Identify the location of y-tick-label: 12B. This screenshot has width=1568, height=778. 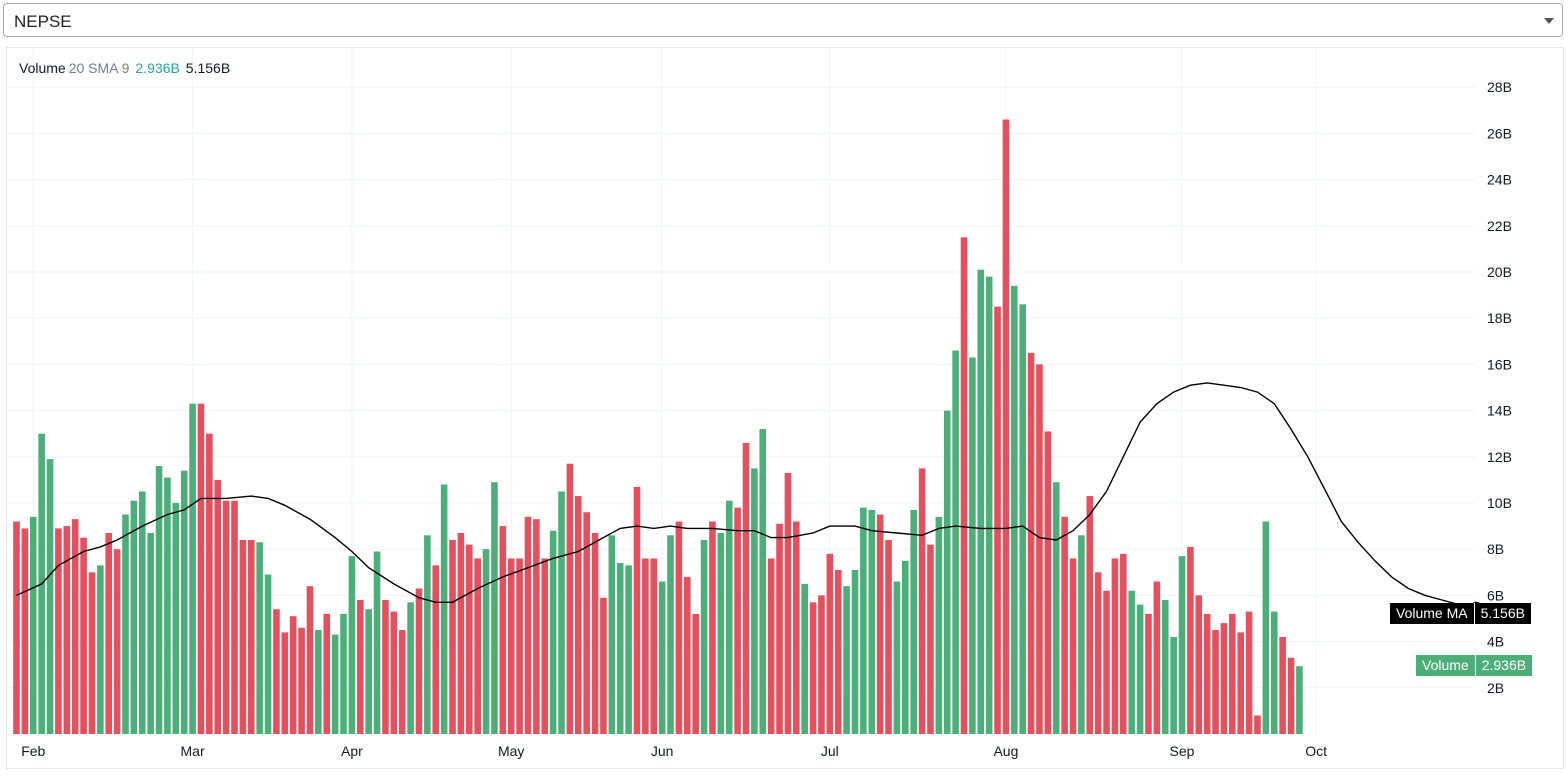
(1499, 457).